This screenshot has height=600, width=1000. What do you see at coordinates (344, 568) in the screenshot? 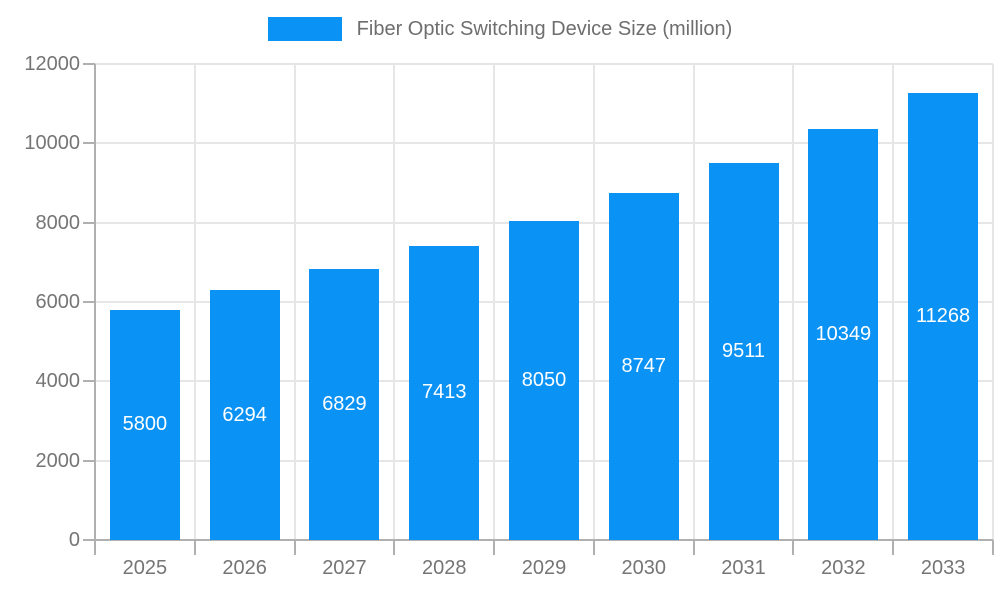
I see `x-tick-label: 2027` at bounding box center [344, 568].